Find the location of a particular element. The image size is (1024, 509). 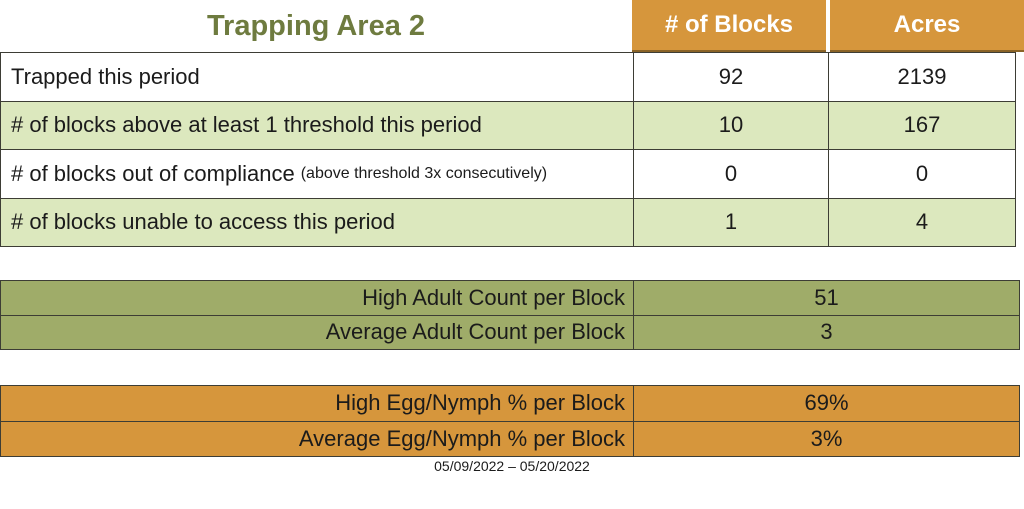

row-label-text: # of blocks unable to access this period is located at coordinates (203, 222).